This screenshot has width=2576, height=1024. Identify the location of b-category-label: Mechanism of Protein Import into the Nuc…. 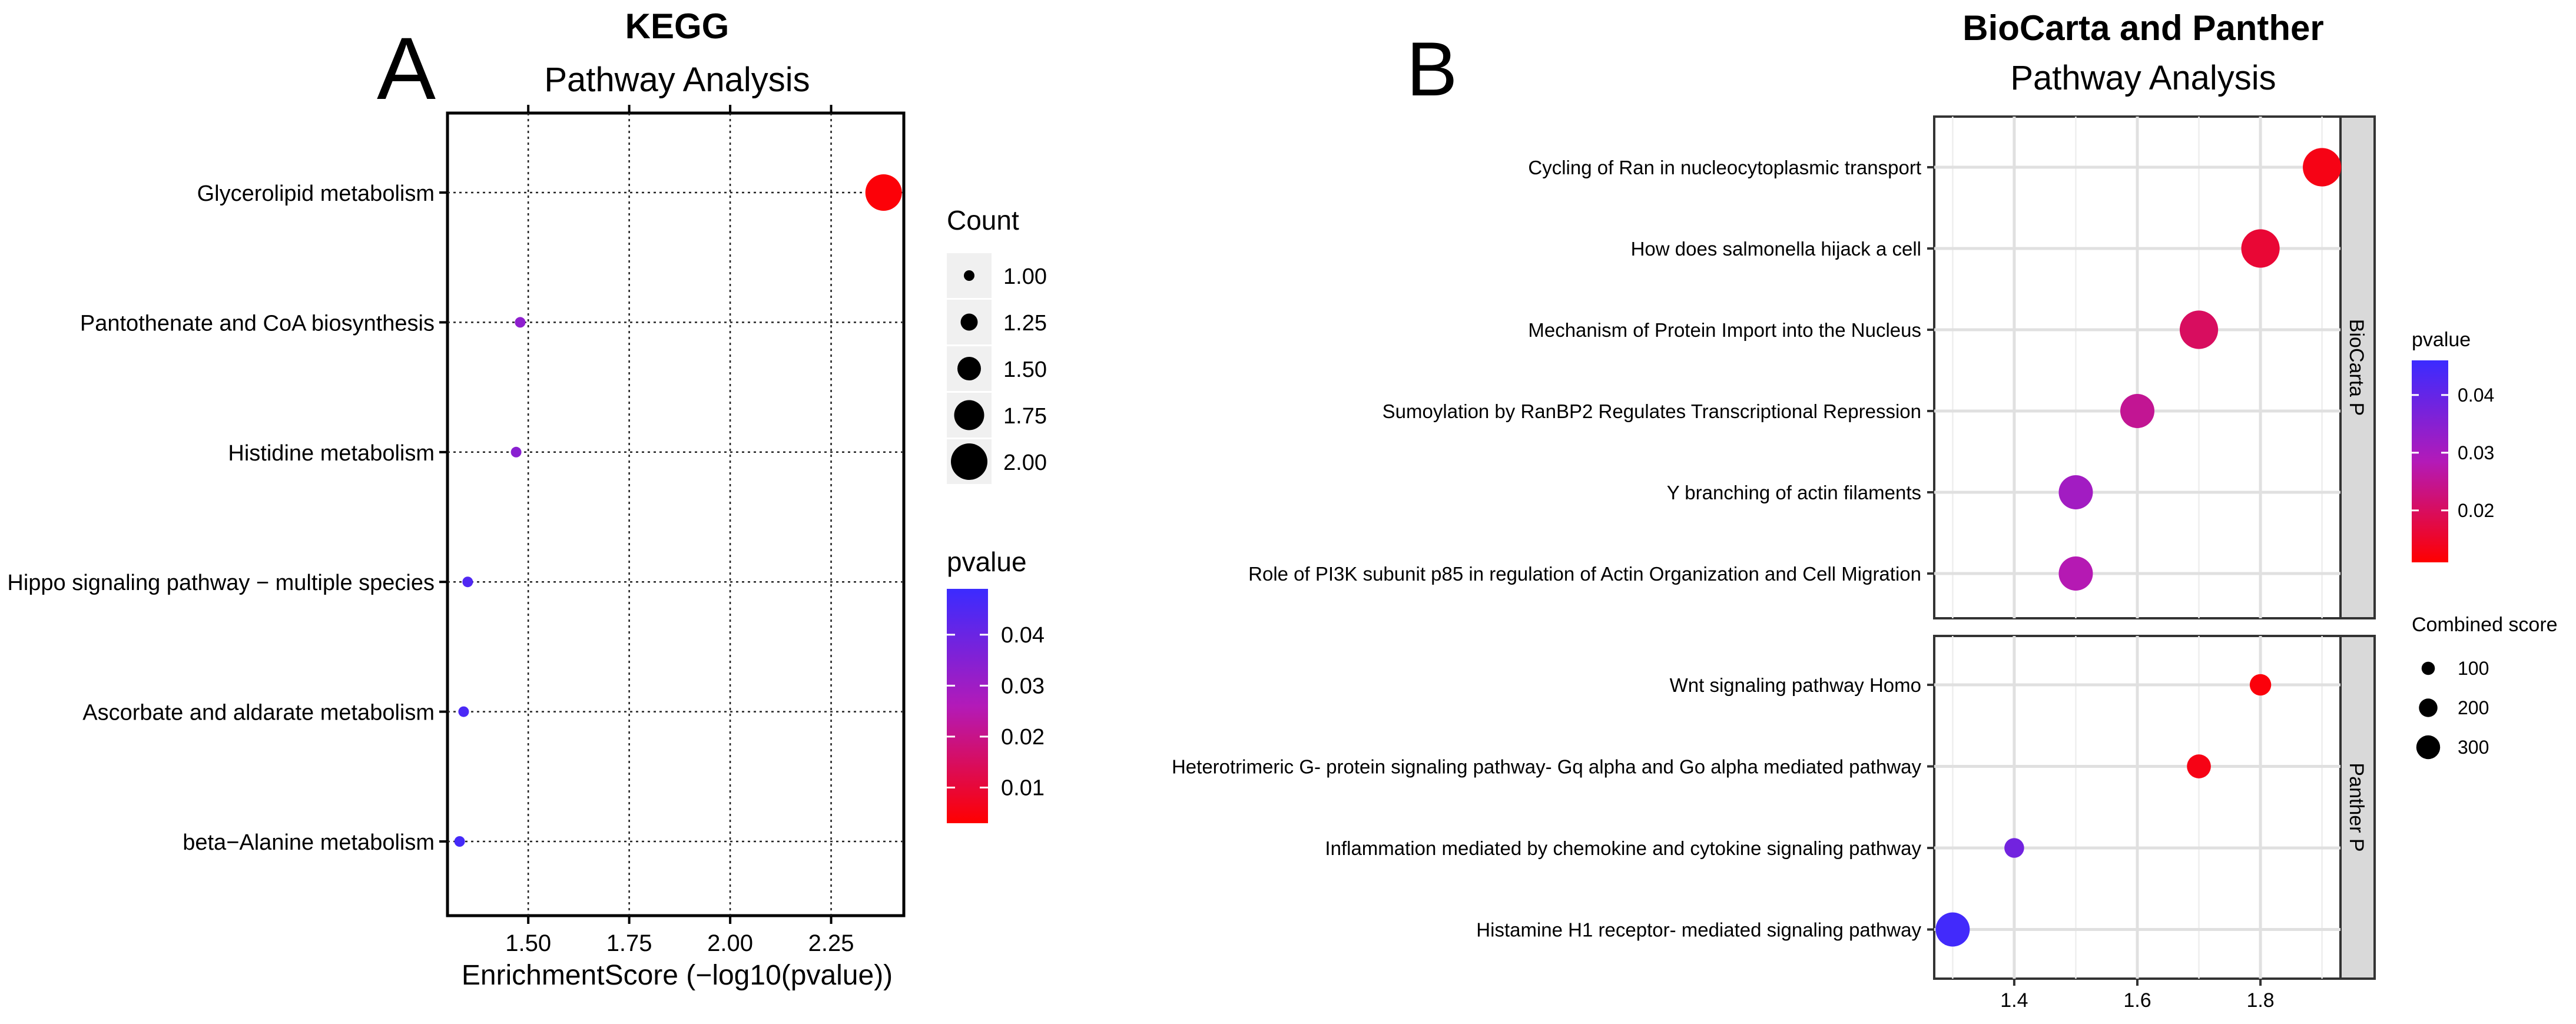
(1724, 330).